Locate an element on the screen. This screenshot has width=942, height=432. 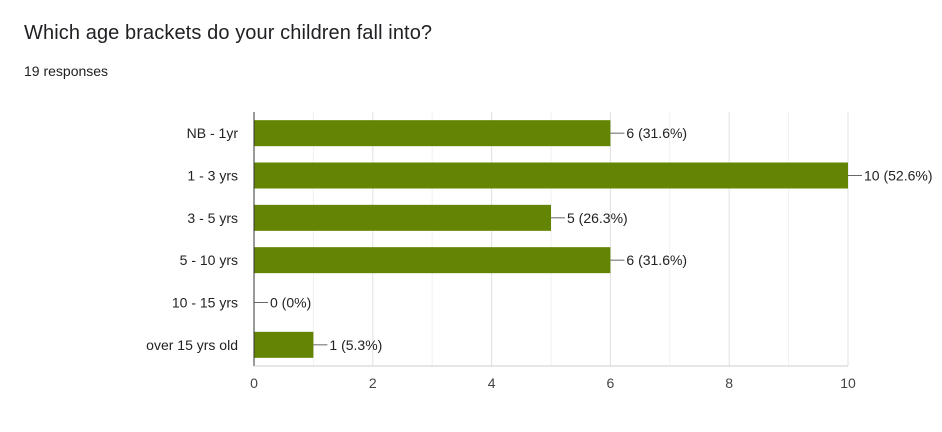
x-tick-label: 4 is located at coordinates (492, 383).